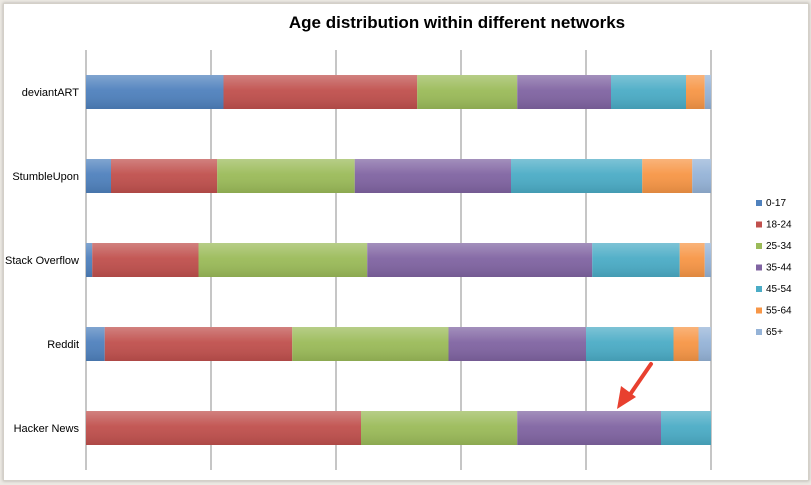  I want to click on legend-label-0-17: 0-17, so click(776, 203).